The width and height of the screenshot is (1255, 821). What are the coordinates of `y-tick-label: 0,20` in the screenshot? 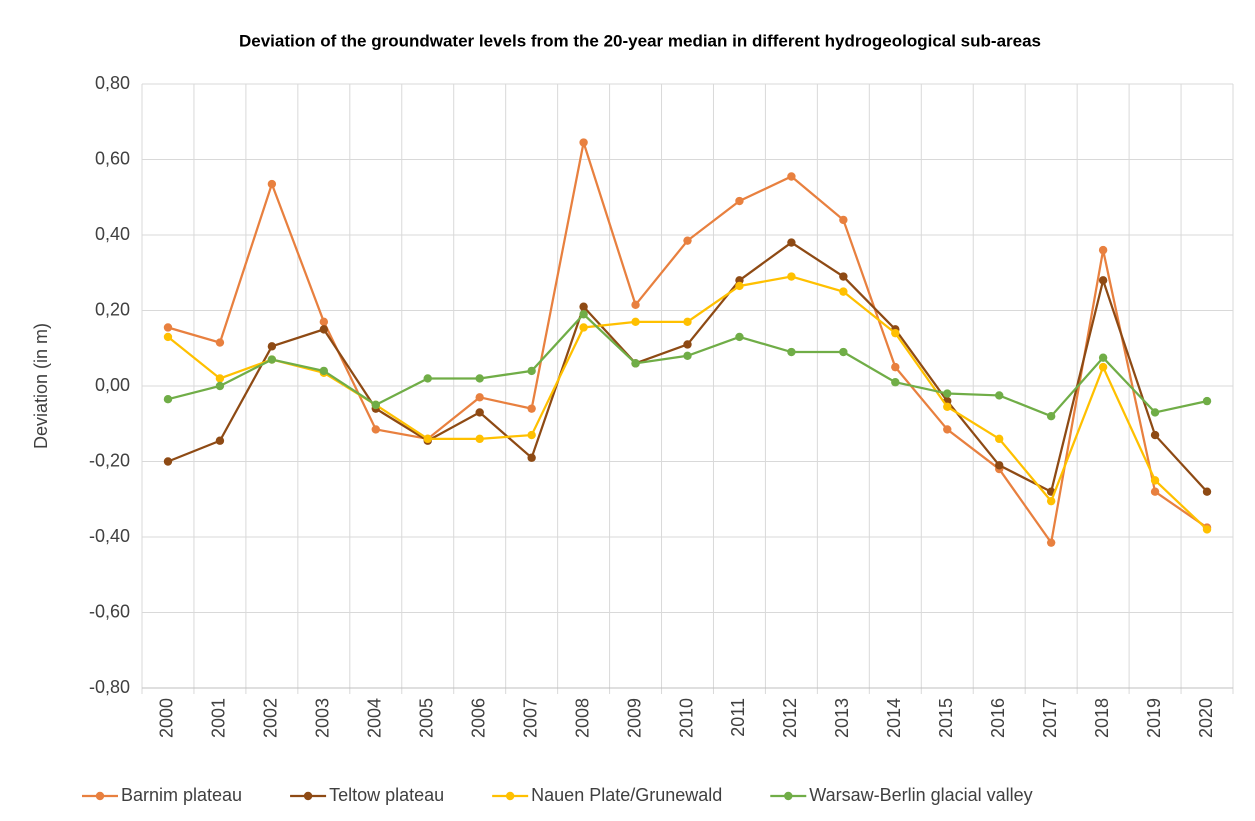 It's located at (112, 309).